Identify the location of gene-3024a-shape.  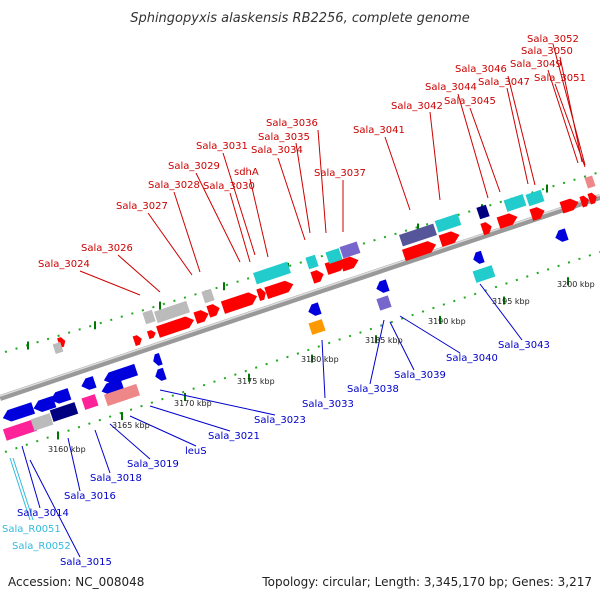
(61, 342).